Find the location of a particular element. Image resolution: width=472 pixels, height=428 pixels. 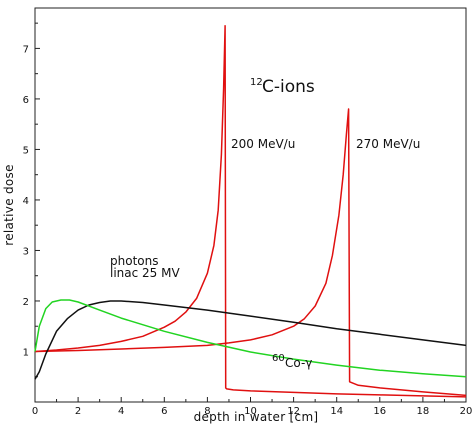

title-mass-number: 12 is located at coordinates (256, 82).